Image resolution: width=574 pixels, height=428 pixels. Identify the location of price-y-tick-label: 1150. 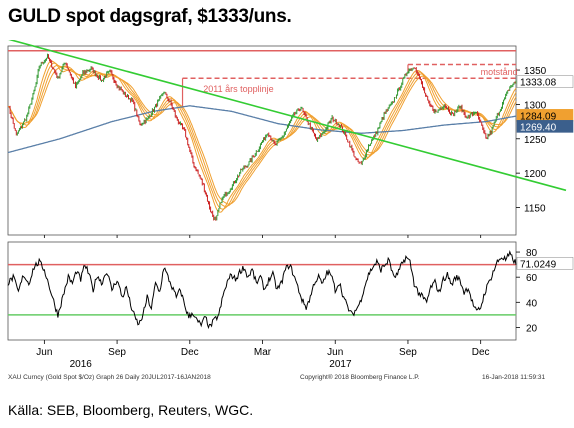
(535, 209).